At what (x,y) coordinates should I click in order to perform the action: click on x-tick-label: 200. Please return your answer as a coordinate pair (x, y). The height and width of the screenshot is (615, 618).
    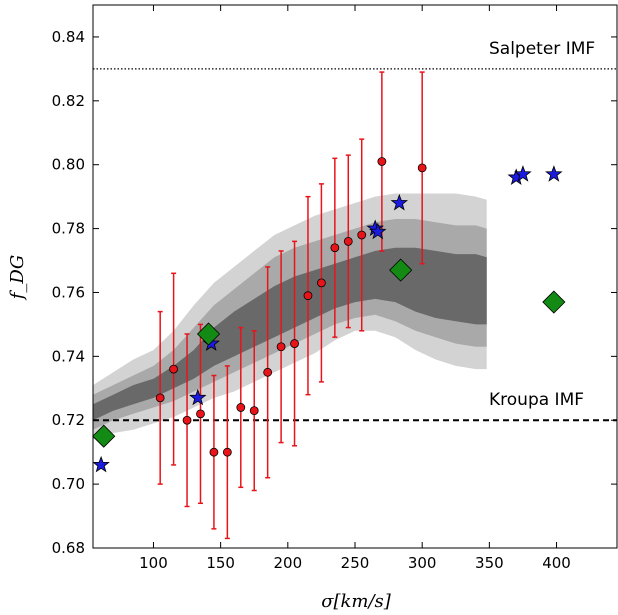
    Looking at the image, I should click on (288, 563).